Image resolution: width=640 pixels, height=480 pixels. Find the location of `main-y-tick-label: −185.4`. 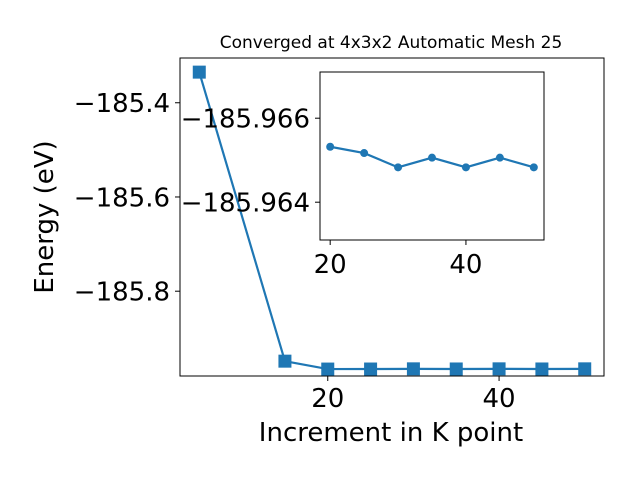

main-y-tick-label: −185.4 is located at coordinates (122, 104).